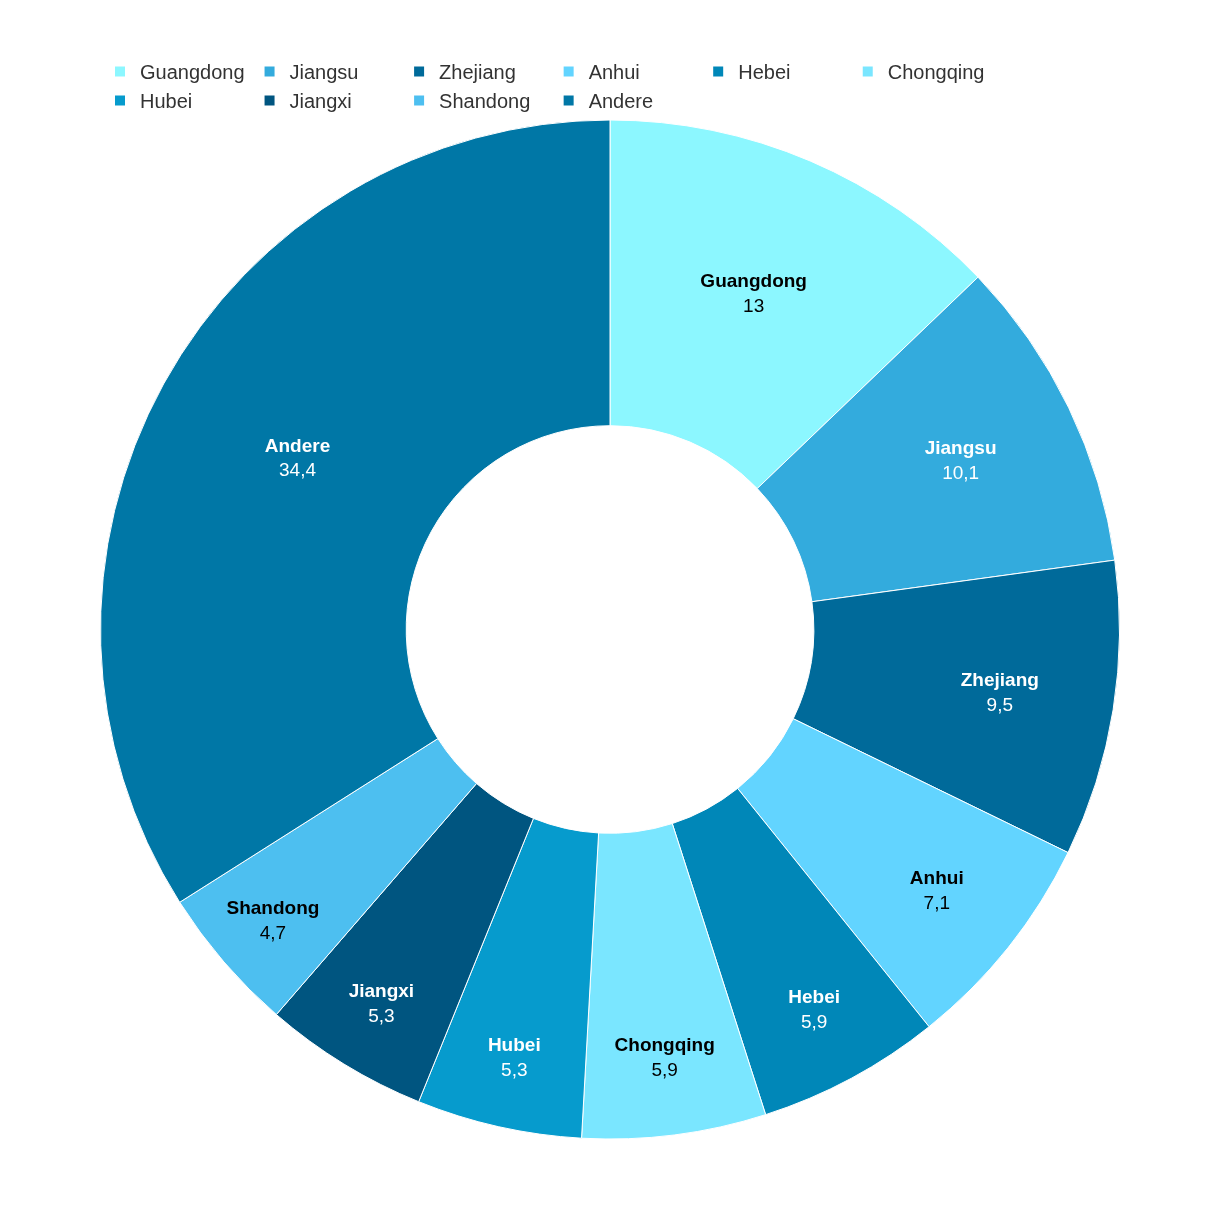  What do you see at coordinates (1000, 704) in the screenshot?
I see `data-label: 9,5` at bounding box center [1000, 704].